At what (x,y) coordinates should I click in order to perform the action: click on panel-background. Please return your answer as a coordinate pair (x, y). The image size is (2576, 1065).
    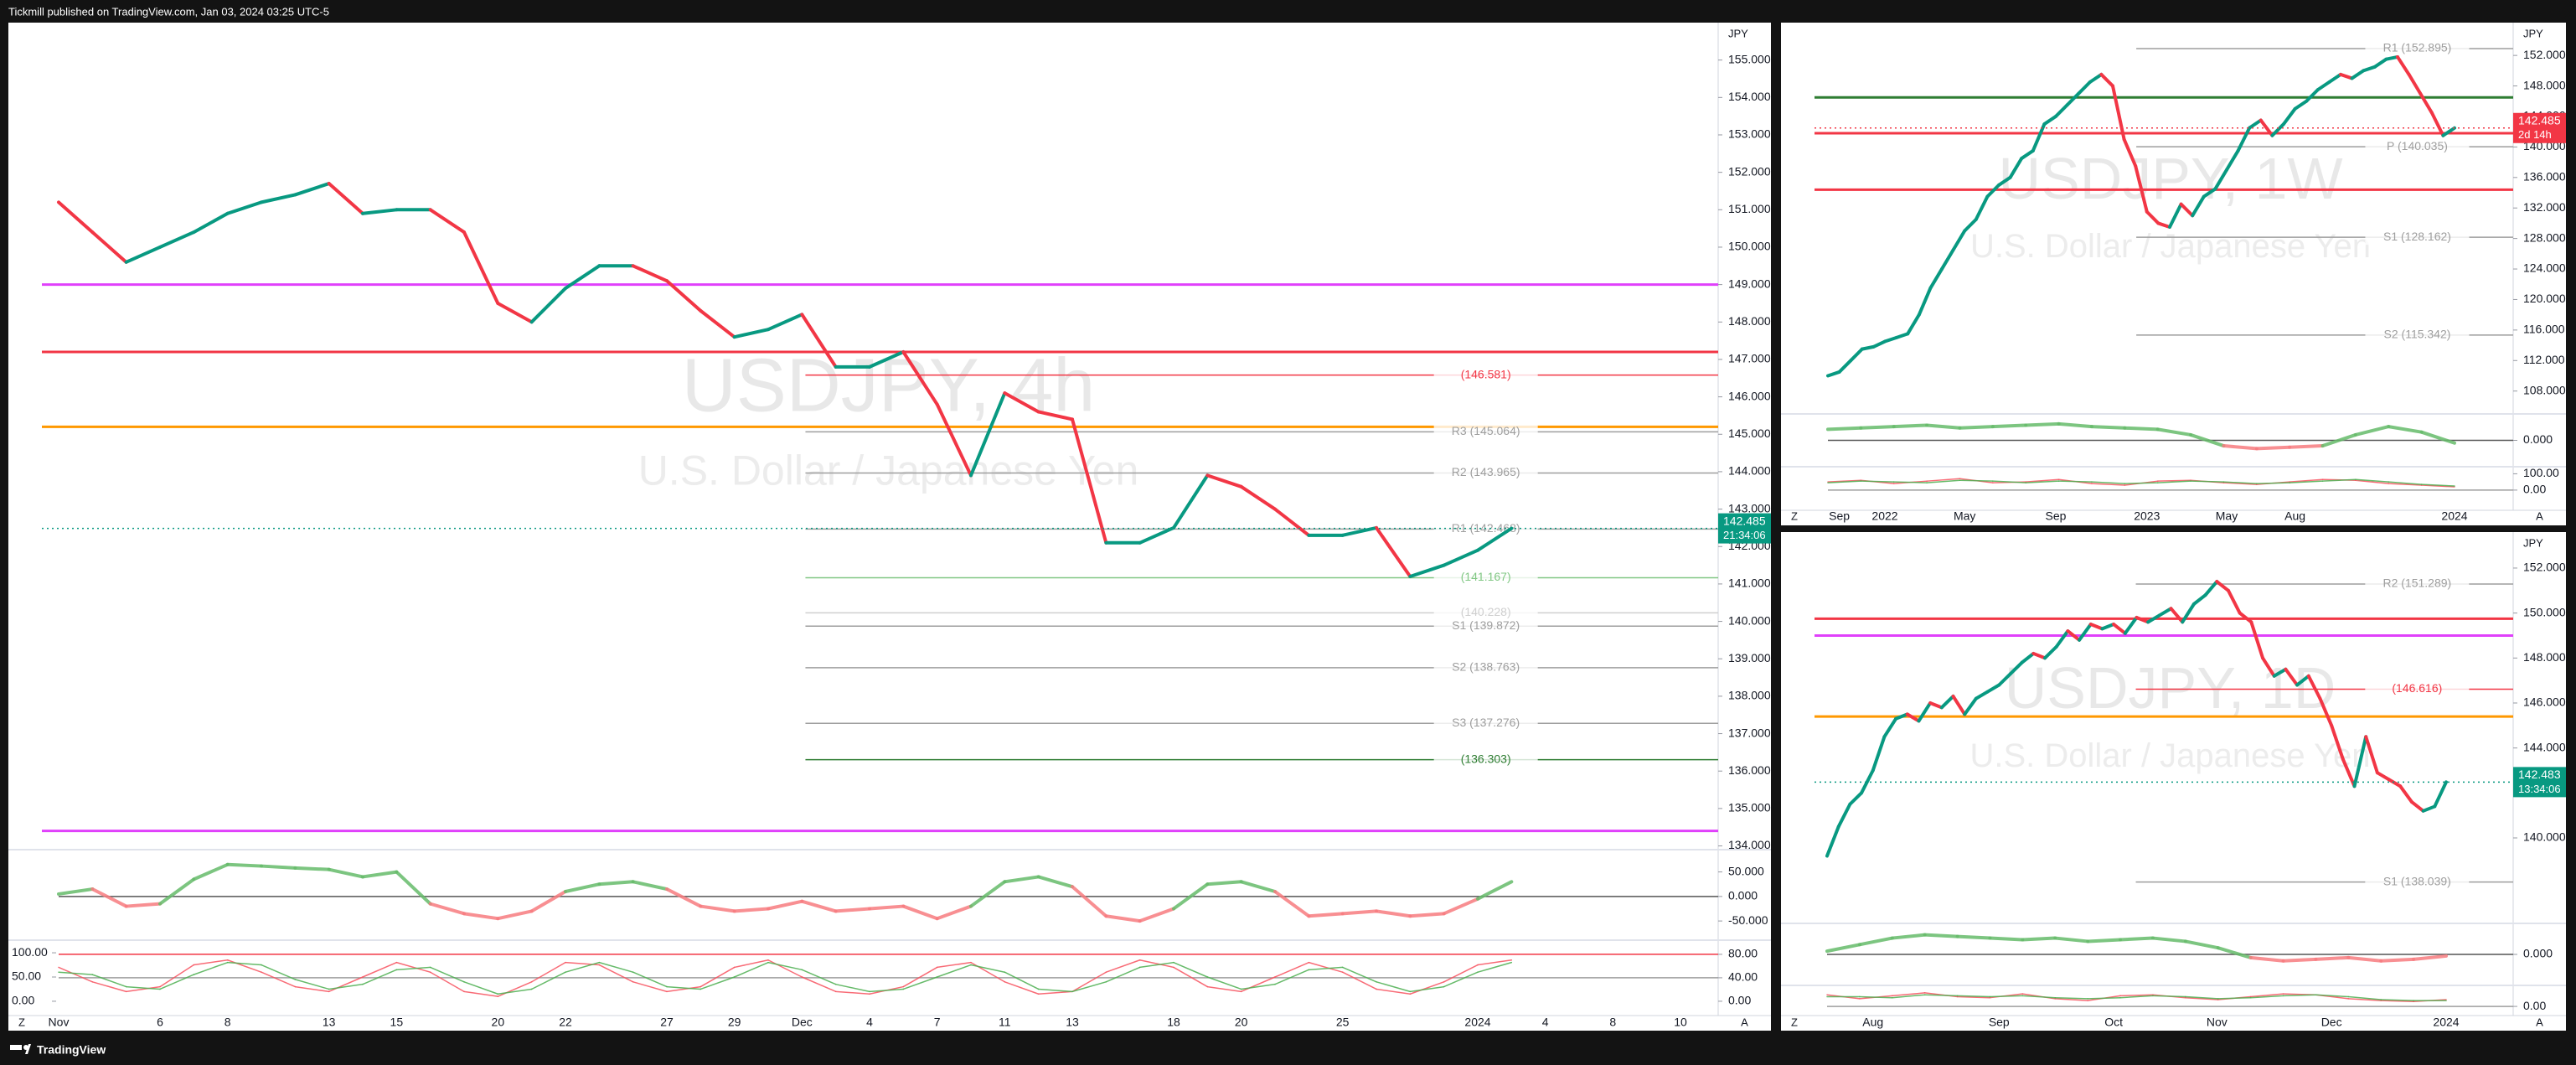
    Looking at the image, I should click on (2173, 781).